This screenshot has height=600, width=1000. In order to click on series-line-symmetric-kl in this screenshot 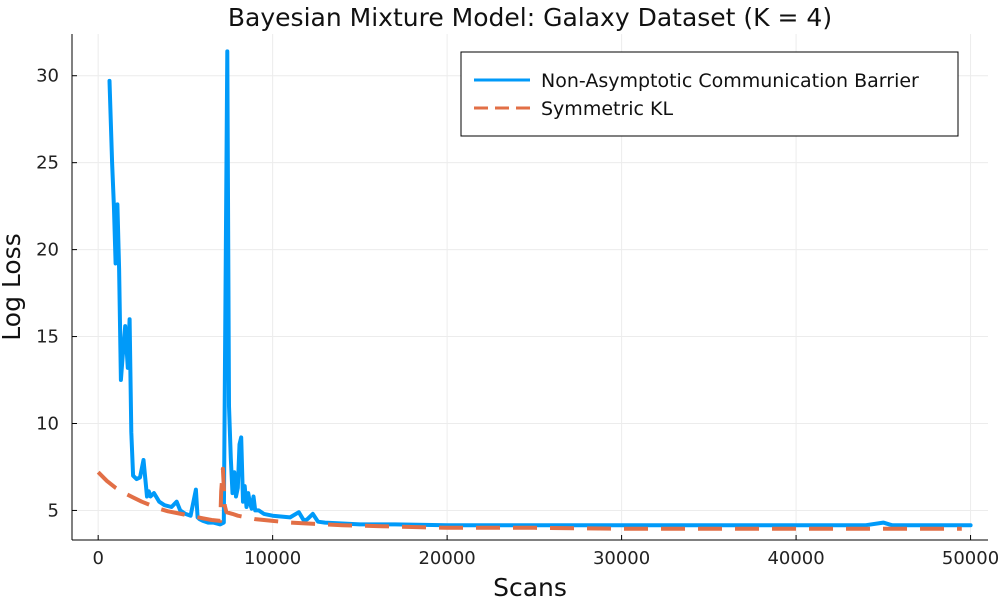, I will do `click(529, 498)`.